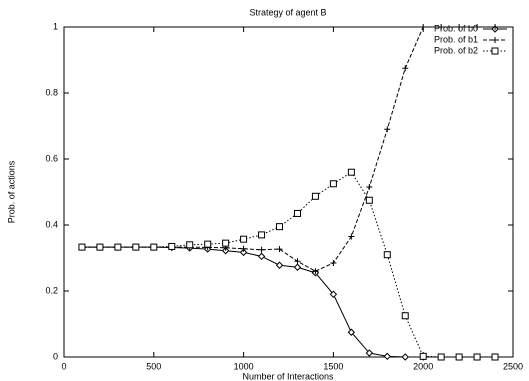 Image resolution: width=529 pixels, height=381 pixels. I want to click on x-tick-label: 500, so click(153, 366).